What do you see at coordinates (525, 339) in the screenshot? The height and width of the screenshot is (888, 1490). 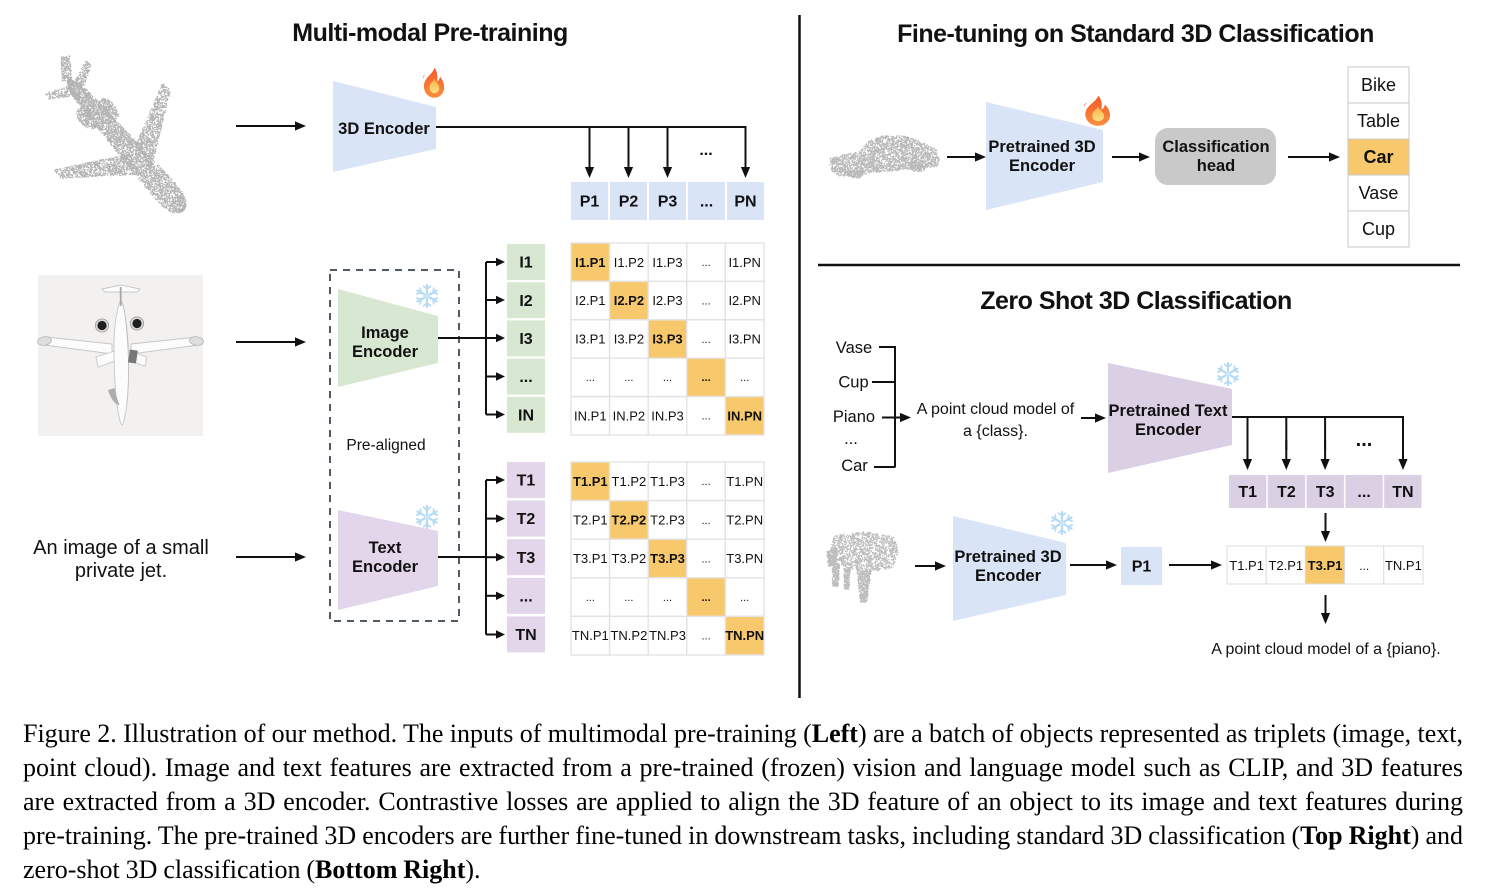 I see `svg-text: I3` at bounding box center [525, 339].